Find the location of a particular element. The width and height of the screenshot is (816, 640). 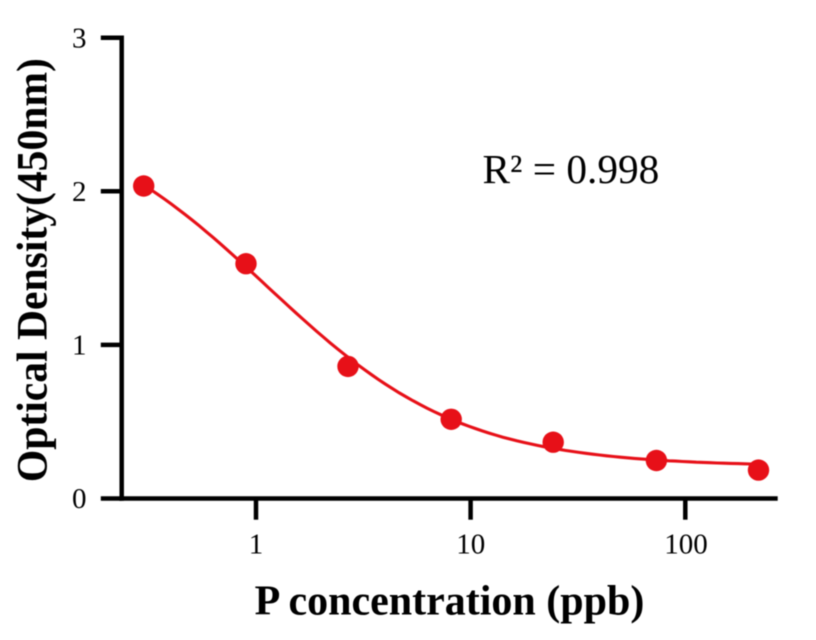

svg-text: 2 is located at coordinates (79, 192).